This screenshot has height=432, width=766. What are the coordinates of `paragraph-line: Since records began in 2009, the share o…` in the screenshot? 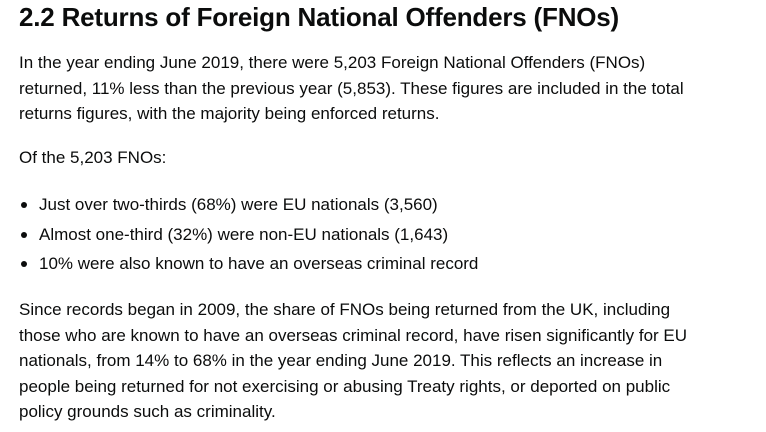 It's located at (345, 309).